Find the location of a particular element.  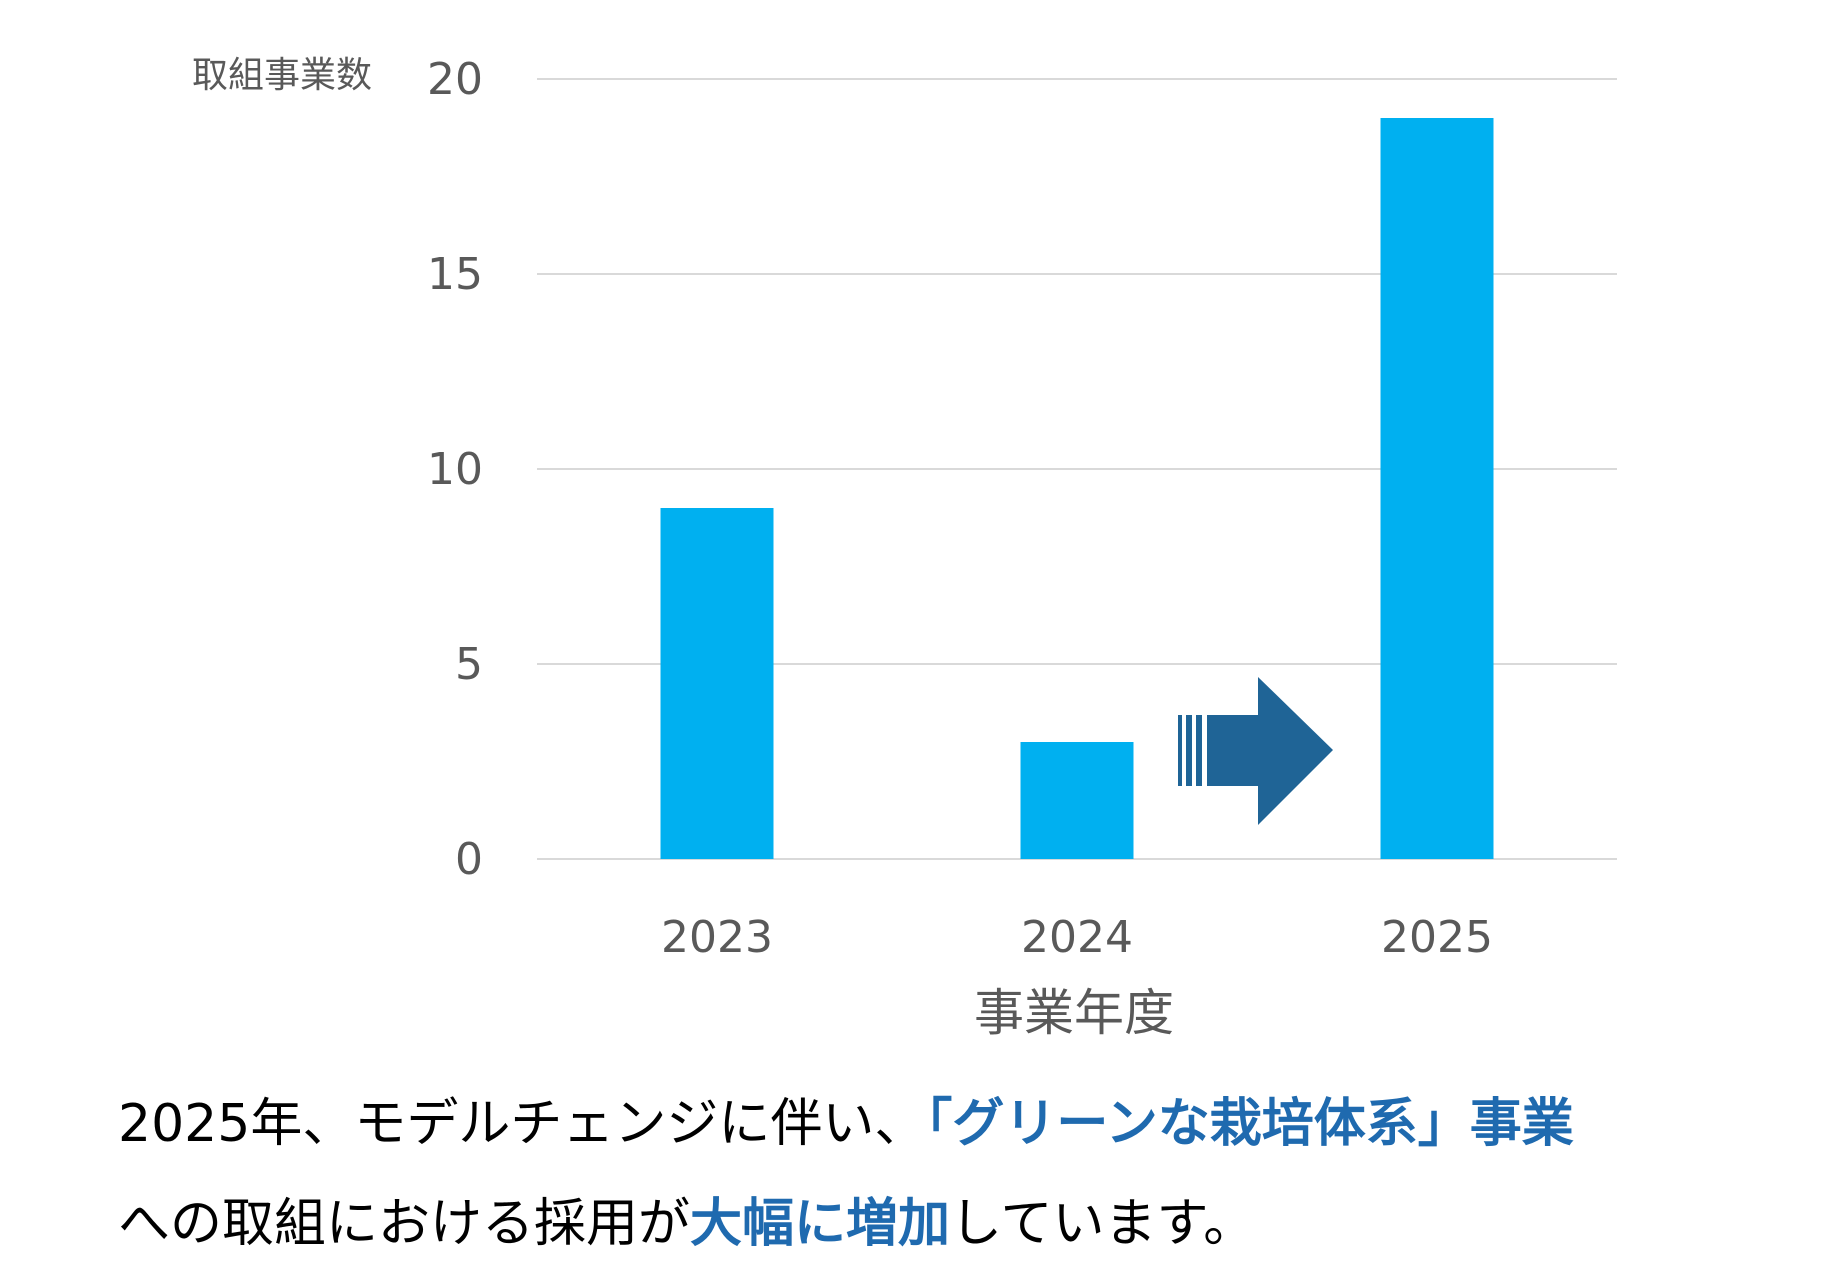

caption-line-1-text: 2025年、モデルチェンジに伴い、 is located at coordinates (522, 1124).